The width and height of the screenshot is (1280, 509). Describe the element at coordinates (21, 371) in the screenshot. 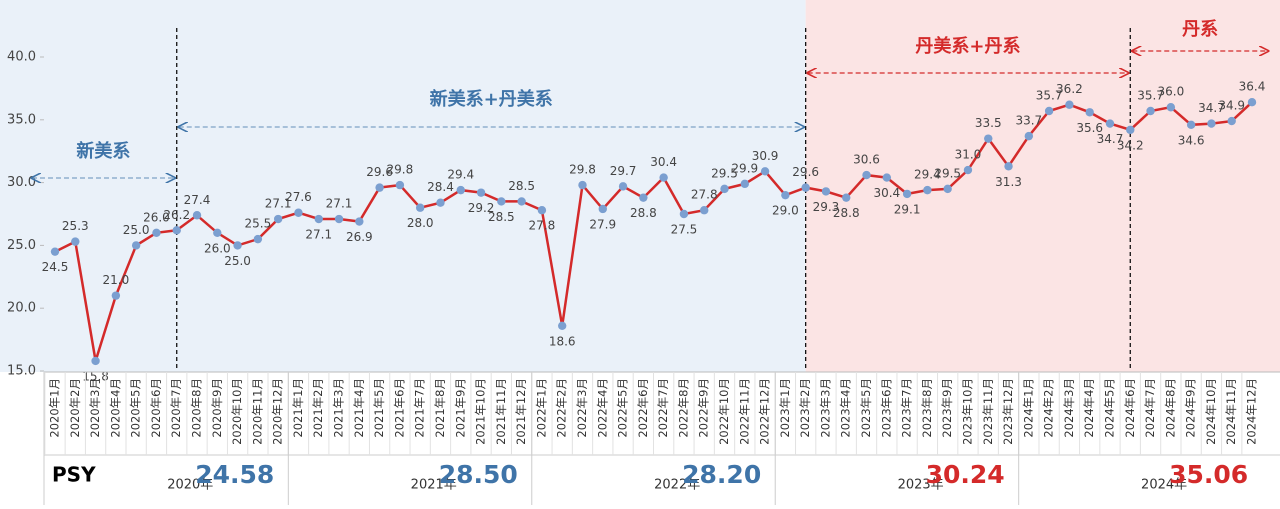

I see `y-tick-label: 15.0` at that location.